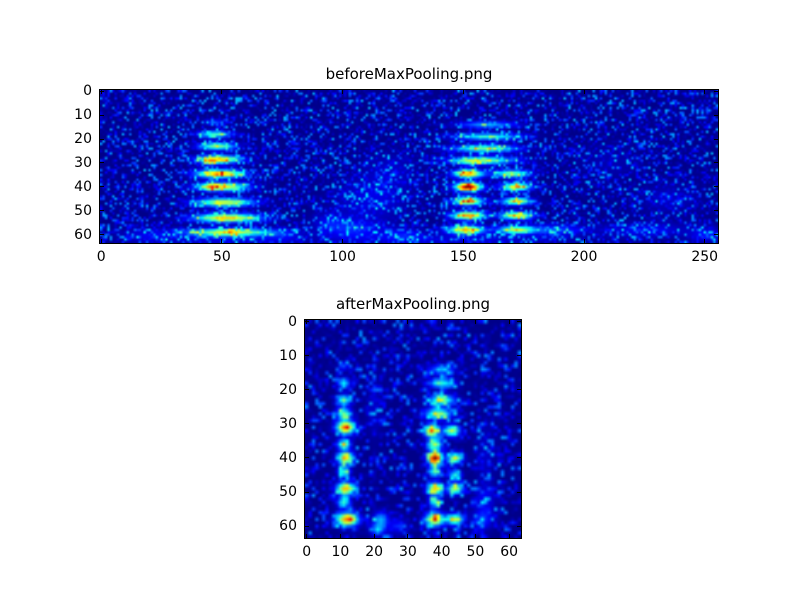  I want to click on x-tick-label: 200, so click(584, 257).